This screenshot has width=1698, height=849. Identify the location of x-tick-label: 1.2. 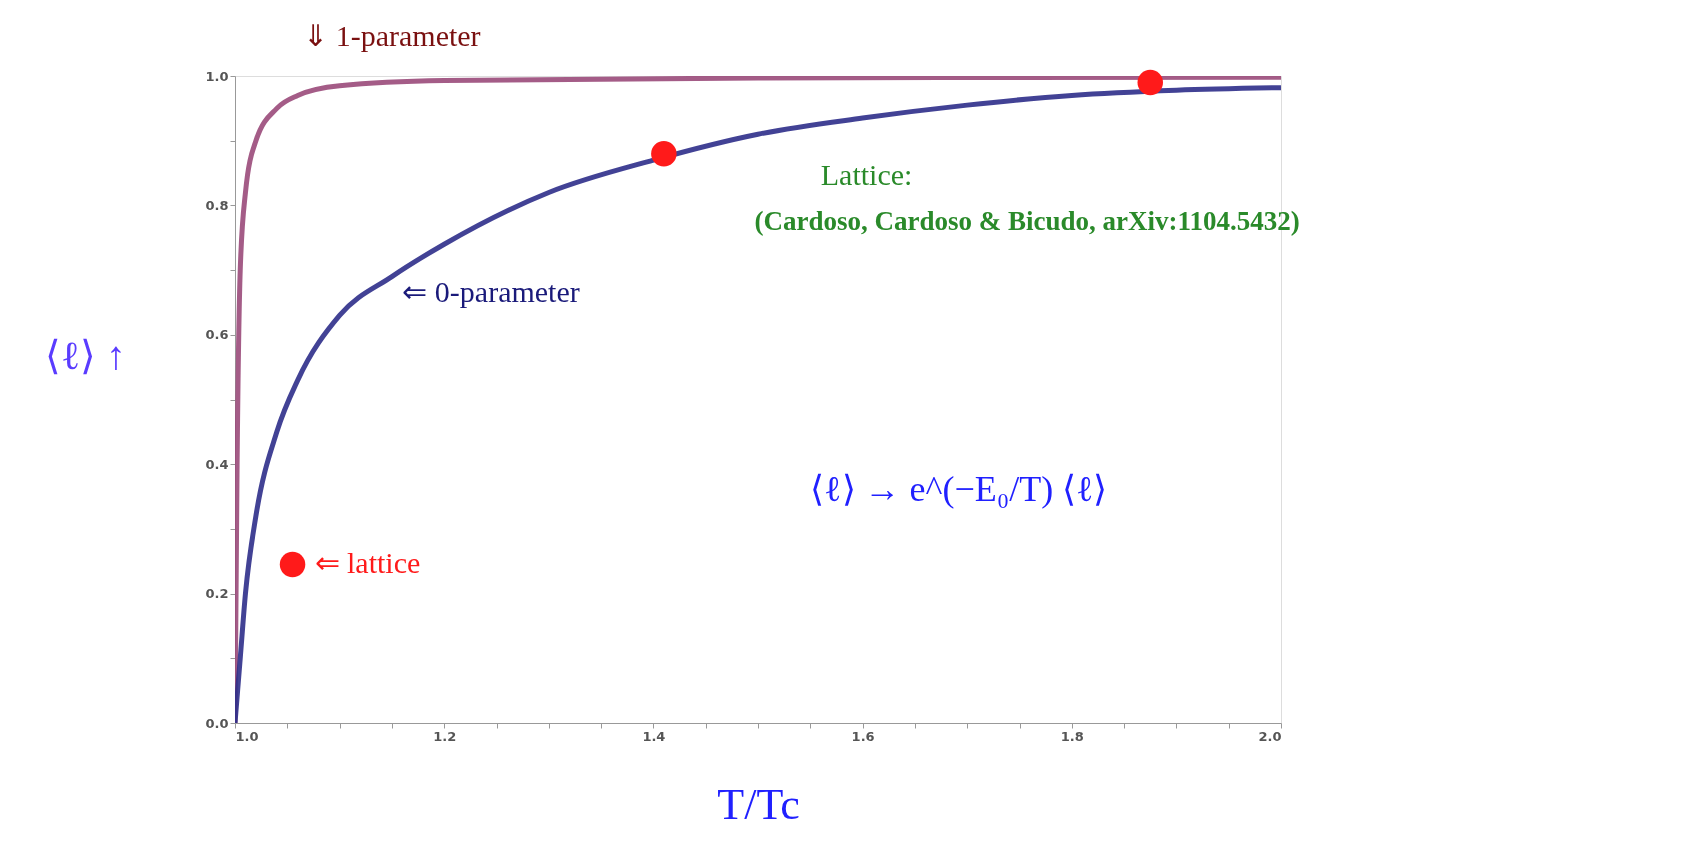
(445, 736).